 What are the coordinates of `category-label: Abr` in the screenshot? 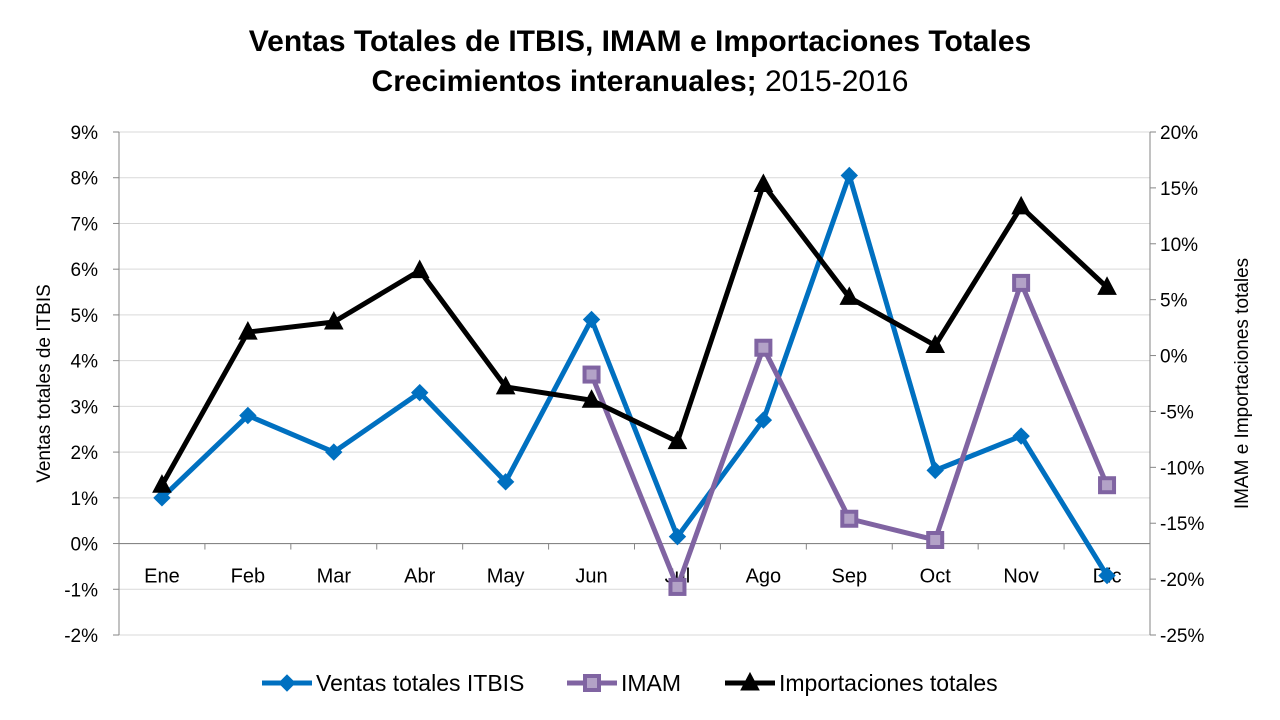 It's located at (419, 577).